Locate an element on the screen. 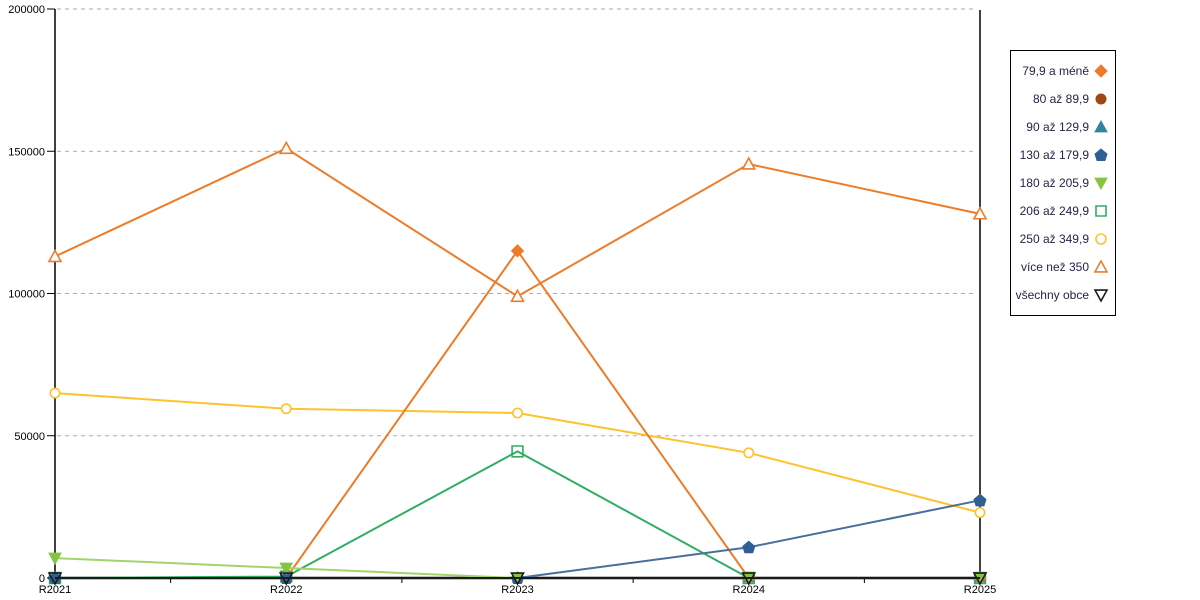  diamond-marker-icon is located at coordinates (1101, 71).